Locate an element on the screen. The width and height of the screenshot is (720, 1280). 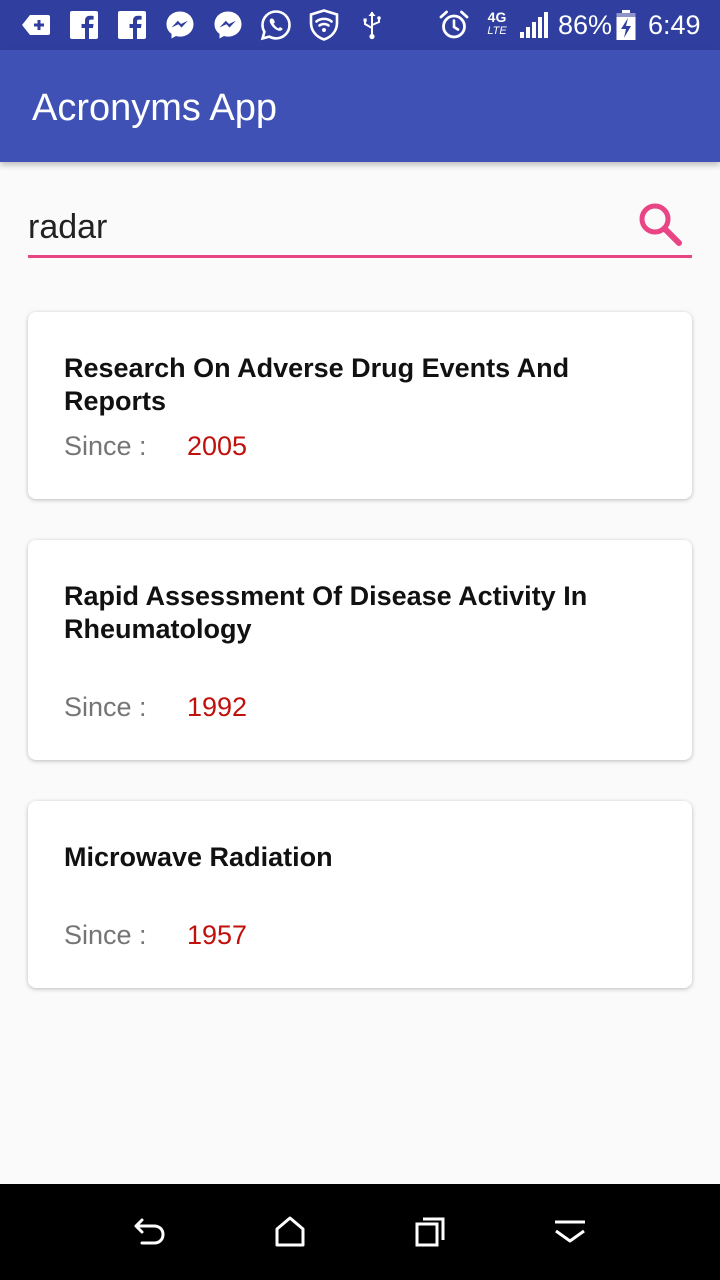
search-button is located at coordinates (660, 224).